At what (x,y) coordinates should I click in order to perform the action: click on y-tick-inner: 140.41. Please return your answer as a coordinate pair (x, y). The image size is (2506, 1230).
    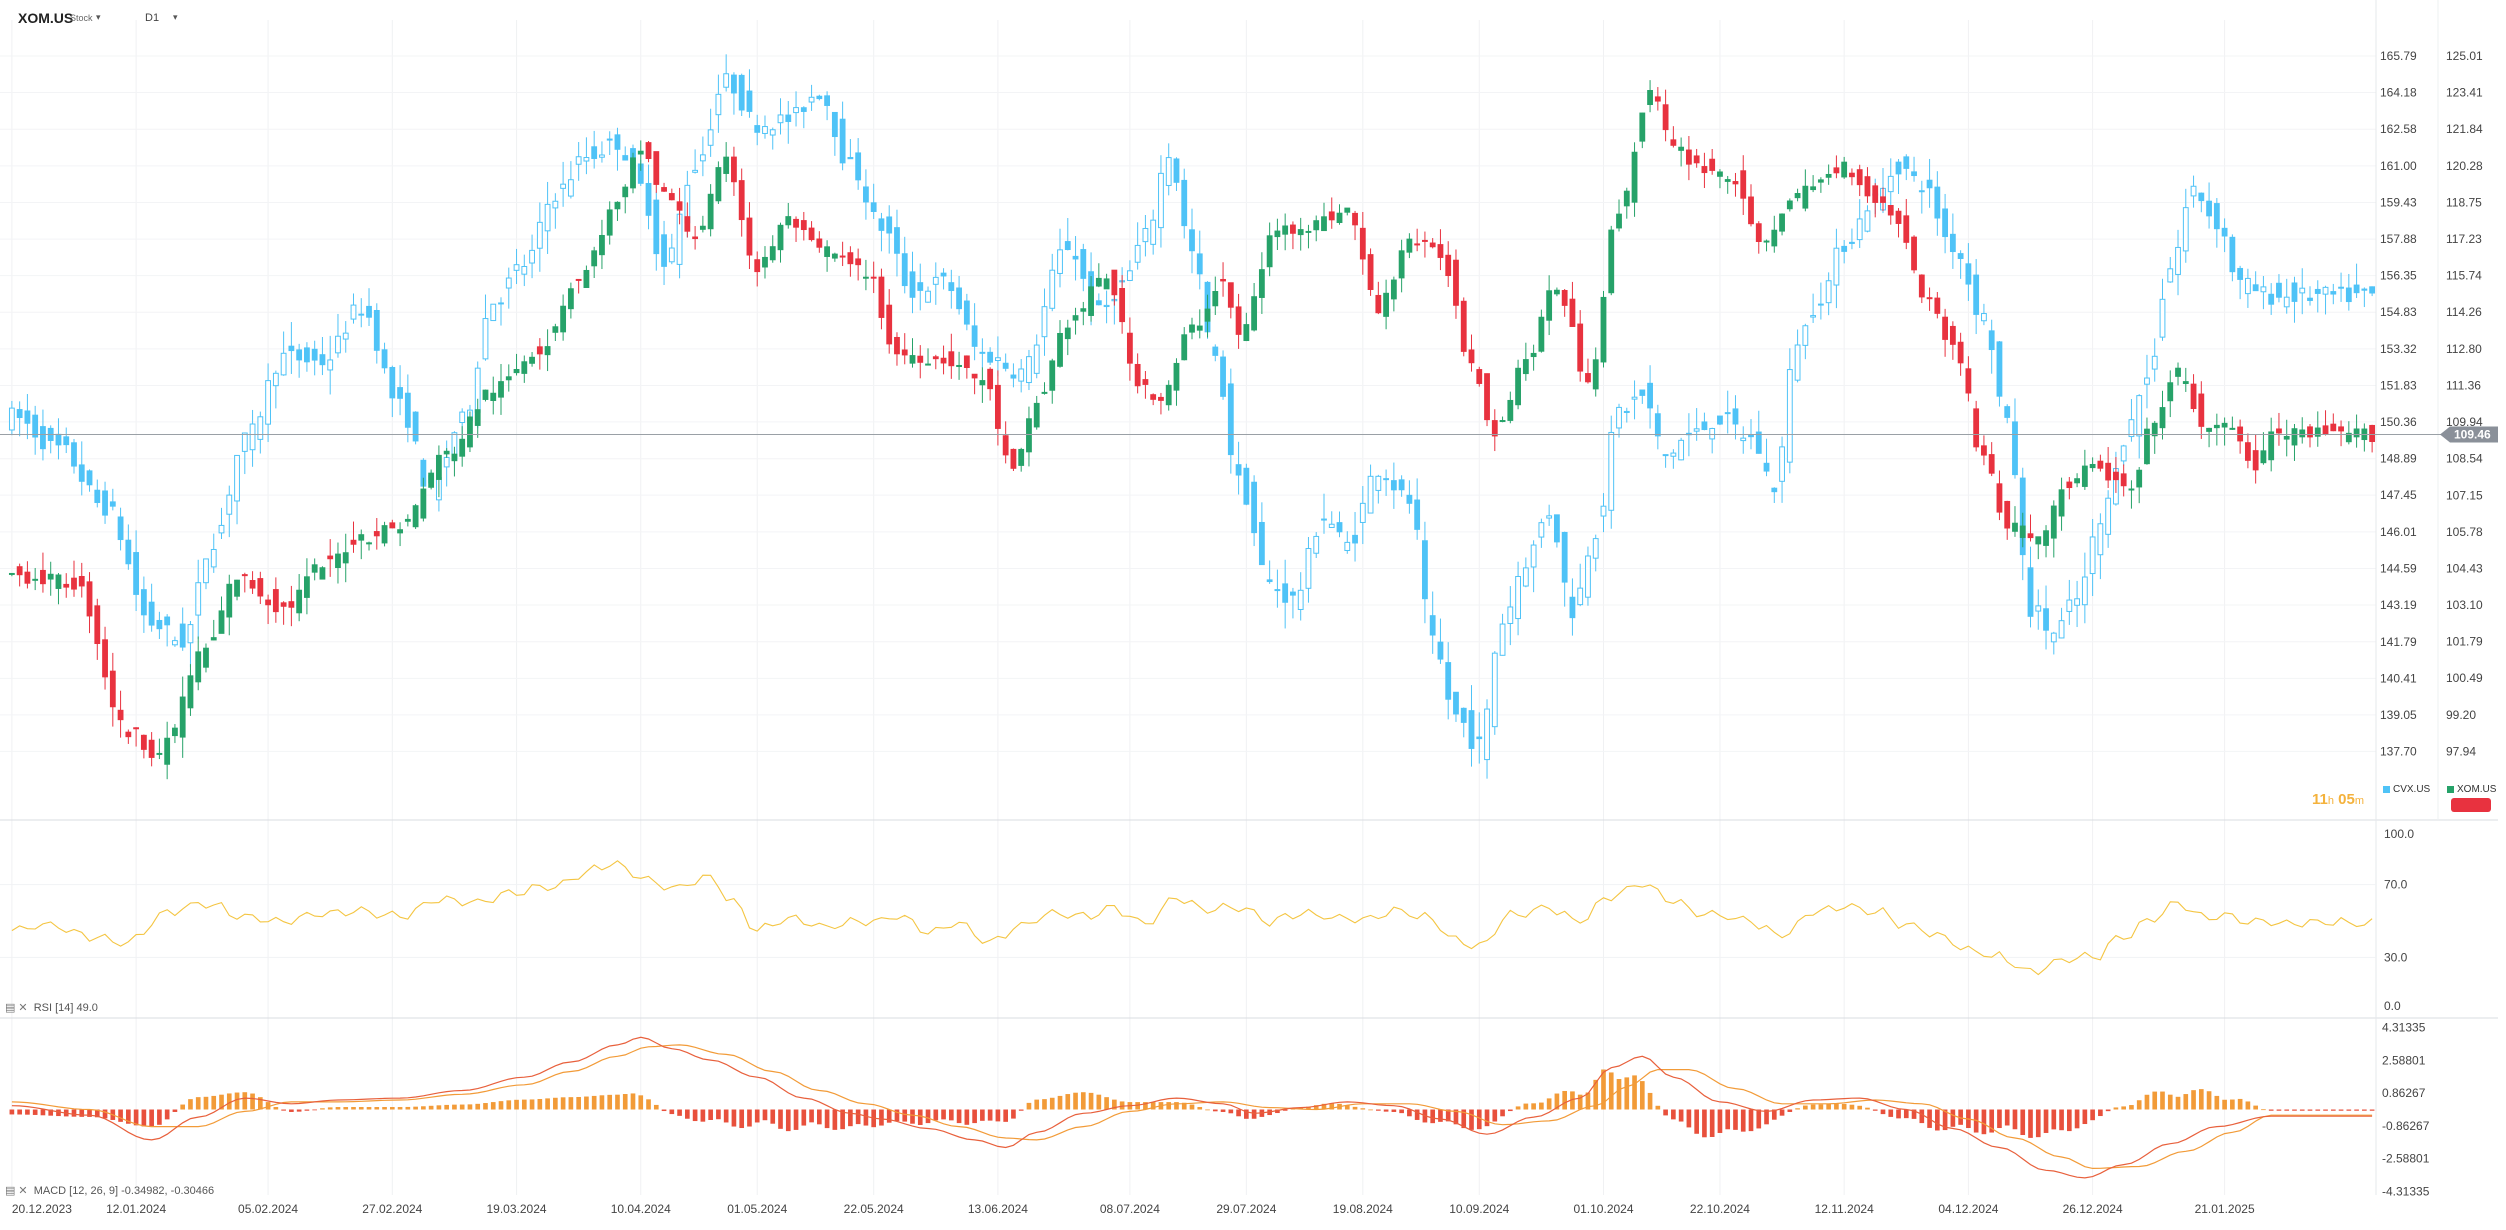
    Looking at the image, I should click on (2398, 678).